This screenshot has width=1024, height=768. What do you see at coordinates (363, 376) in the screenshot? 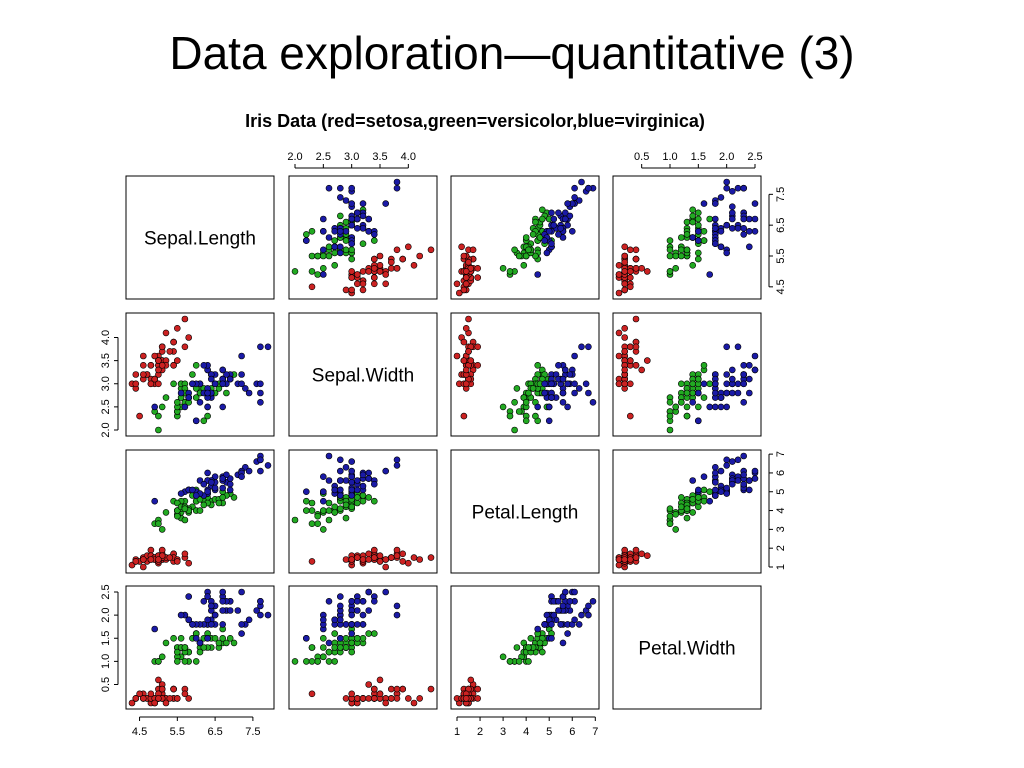
I see `variable-label-sepal-width: Sepal.Width` at bounding box center [363, 376].